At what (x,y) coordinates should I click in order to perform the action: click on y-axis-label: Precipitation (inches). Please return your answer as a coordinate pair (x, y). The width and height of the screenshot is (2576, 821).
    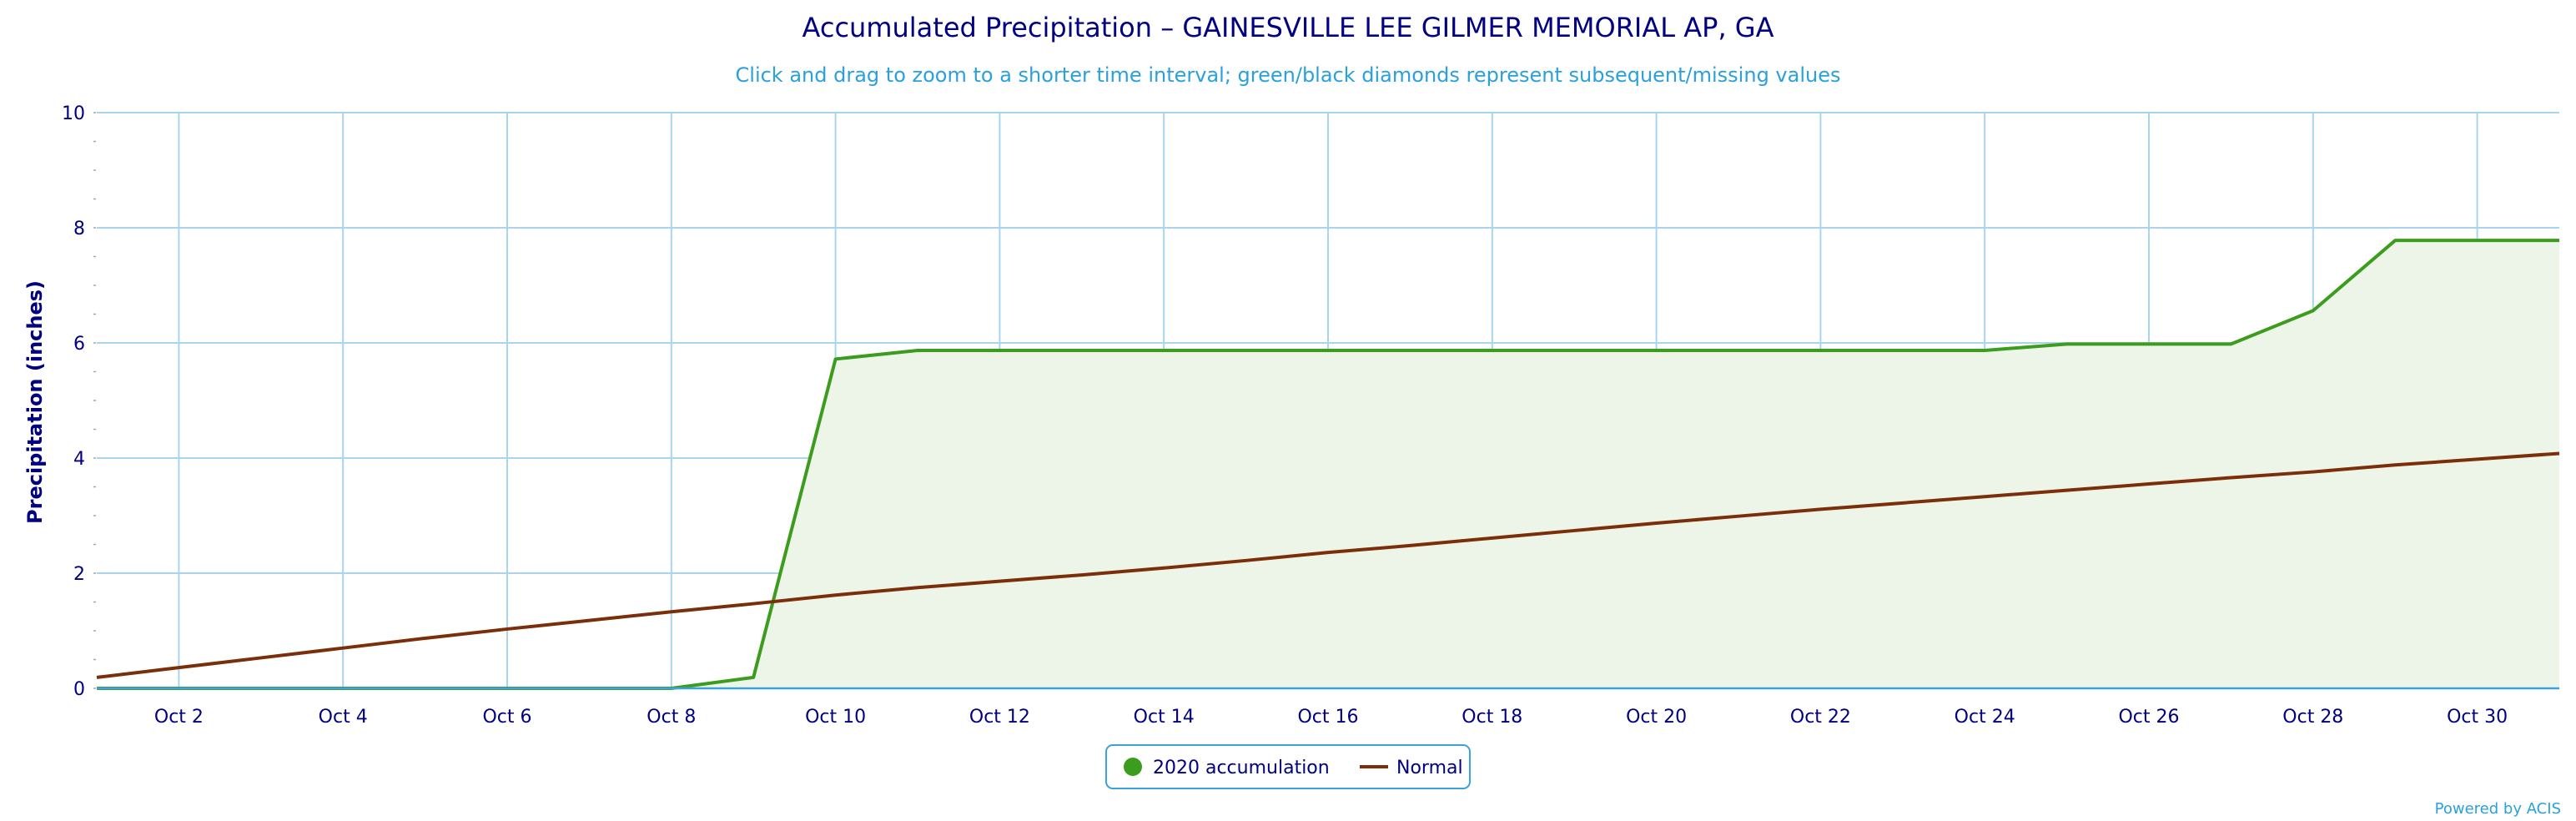
    Looking at the image, I should click on (35, 402).